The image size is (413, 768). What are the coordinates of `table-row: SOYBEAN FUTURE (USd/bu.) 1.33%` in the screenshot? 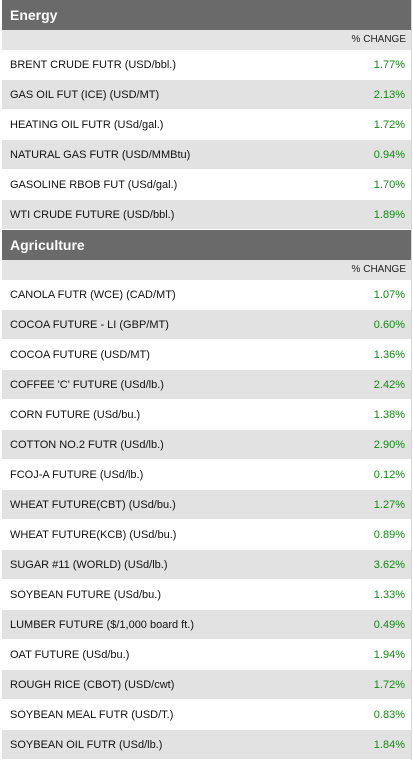 It's located at (206, 595).